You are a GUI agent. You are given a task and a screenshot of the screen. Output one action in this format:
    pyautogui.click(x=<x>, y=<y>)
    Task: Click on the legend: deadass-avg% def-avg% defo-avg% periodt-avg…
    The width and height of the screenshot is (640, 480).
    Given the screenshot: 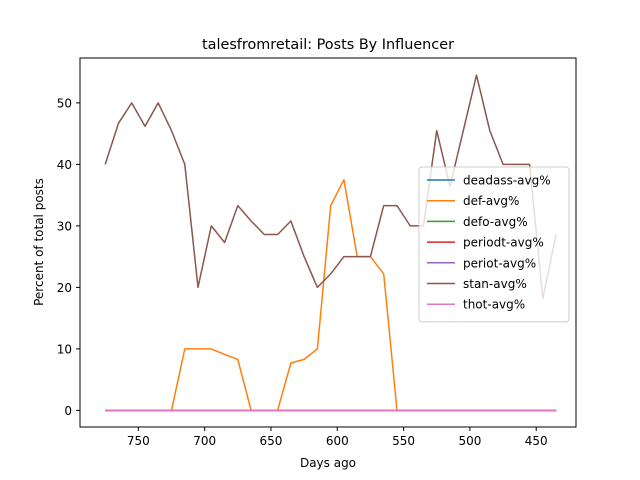 What is the action you would take?
    pyautogui.click(x=494, y=244)
    